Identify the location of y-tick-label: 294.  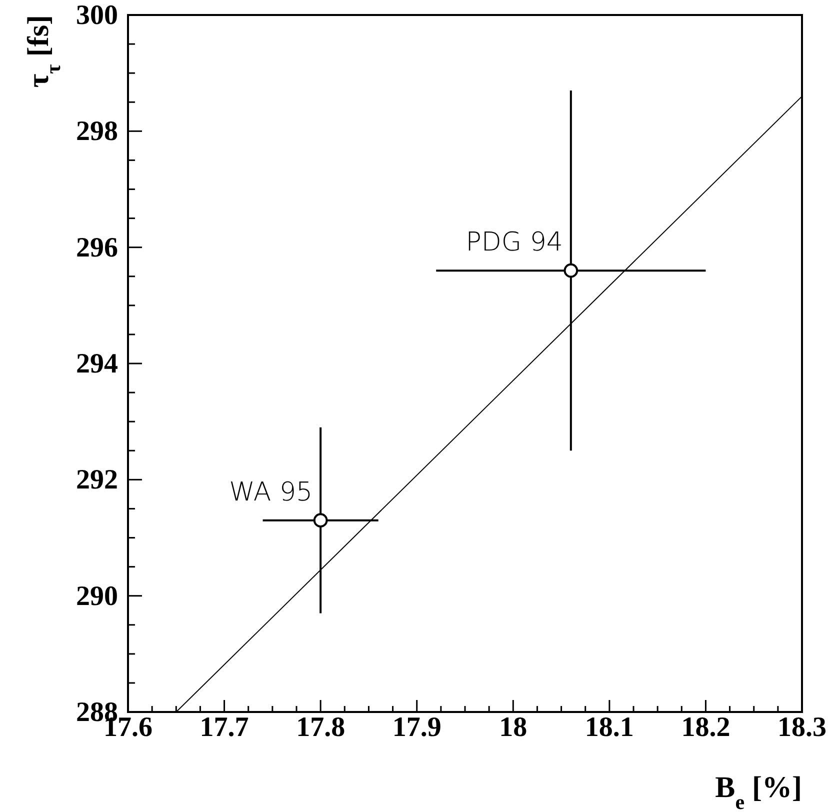
(97, 364).